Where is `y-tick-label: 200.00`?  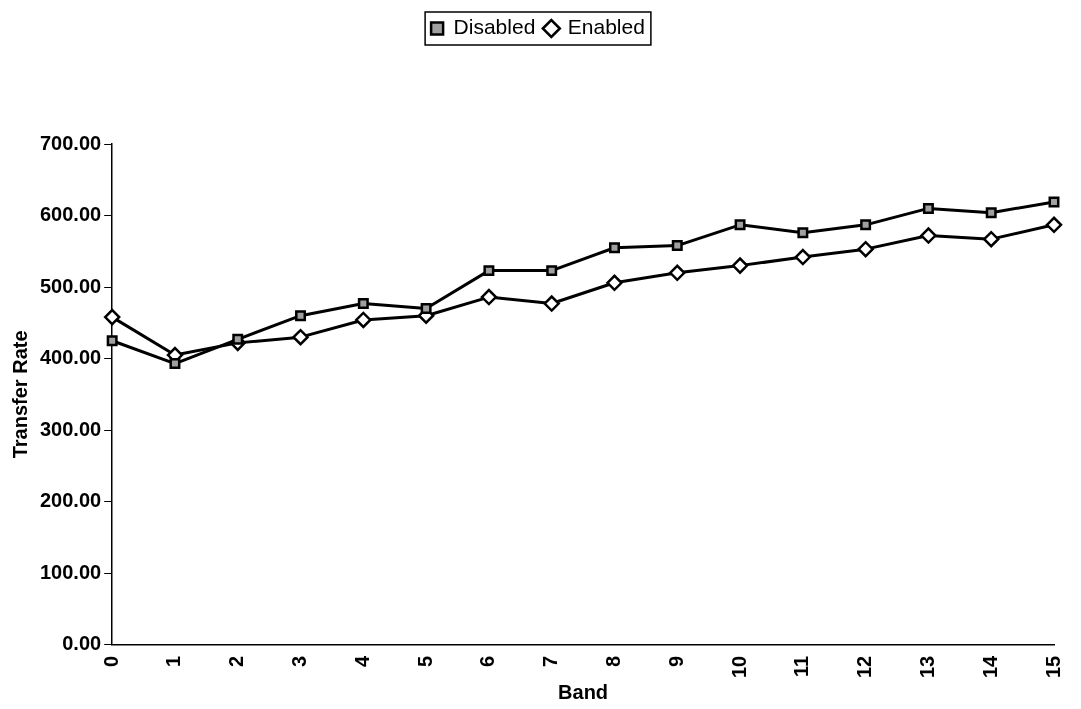
y-tick-label: 200.00 is located at coordinates (71, 500).